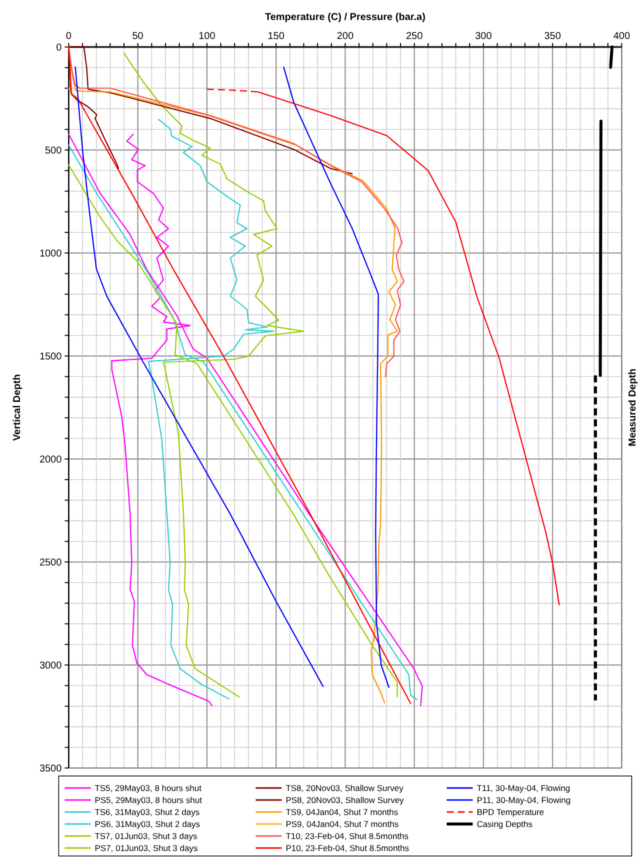 The image size is (643, 867). Describe the element at coordinates (553, 36) in the screenshot. I see `x-tick-label: 350` at that location.